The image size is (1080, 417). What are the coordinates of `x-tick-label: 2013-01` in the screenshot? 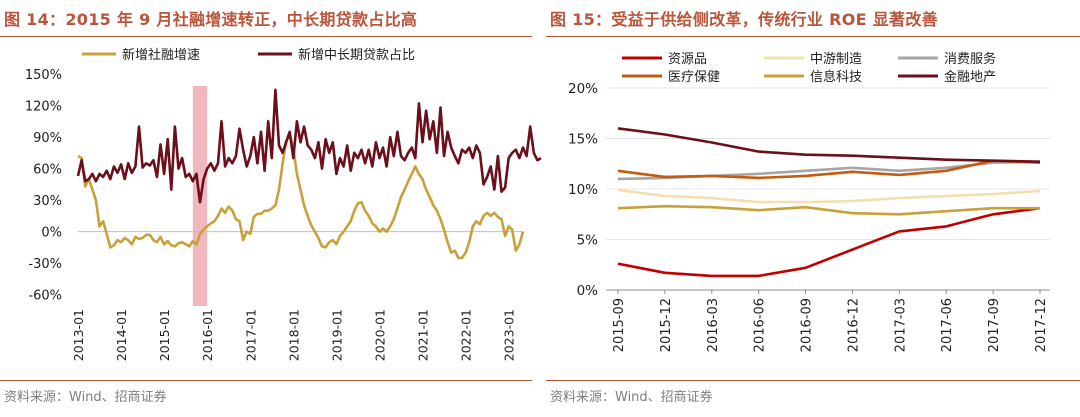 It's located at (78, 335).